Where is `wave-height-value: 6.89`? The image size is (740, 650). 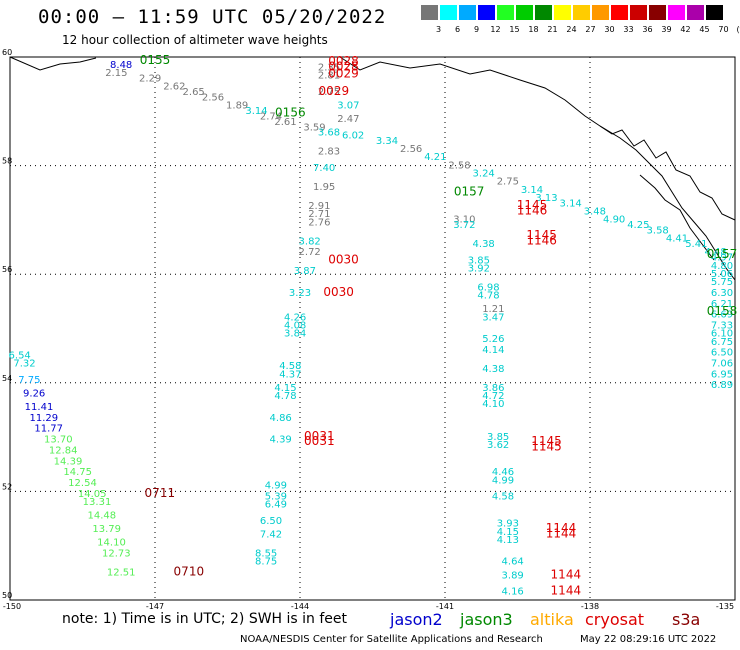 wave-height-value: 6.89 is located at coordinates (722, 385).